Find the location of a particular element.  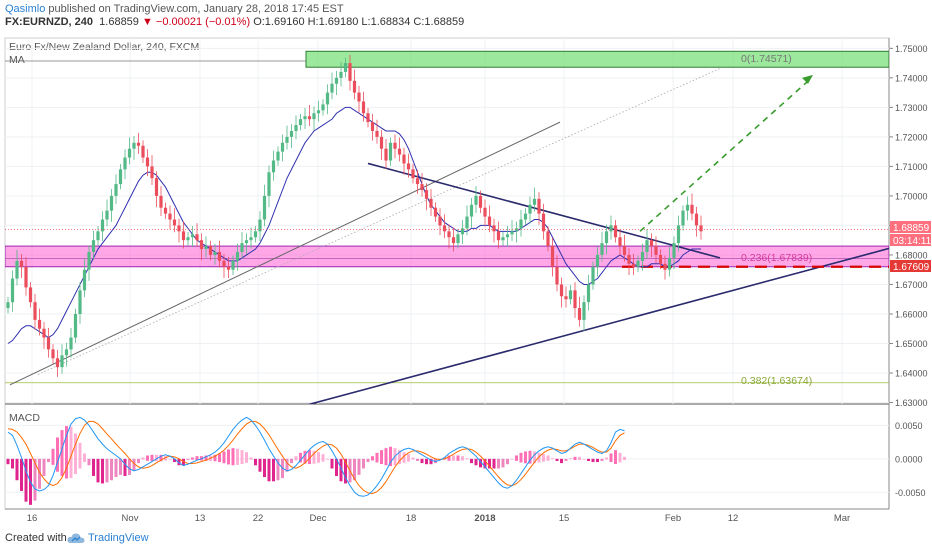

macd-signal-line is located at coordinates (316, 457).